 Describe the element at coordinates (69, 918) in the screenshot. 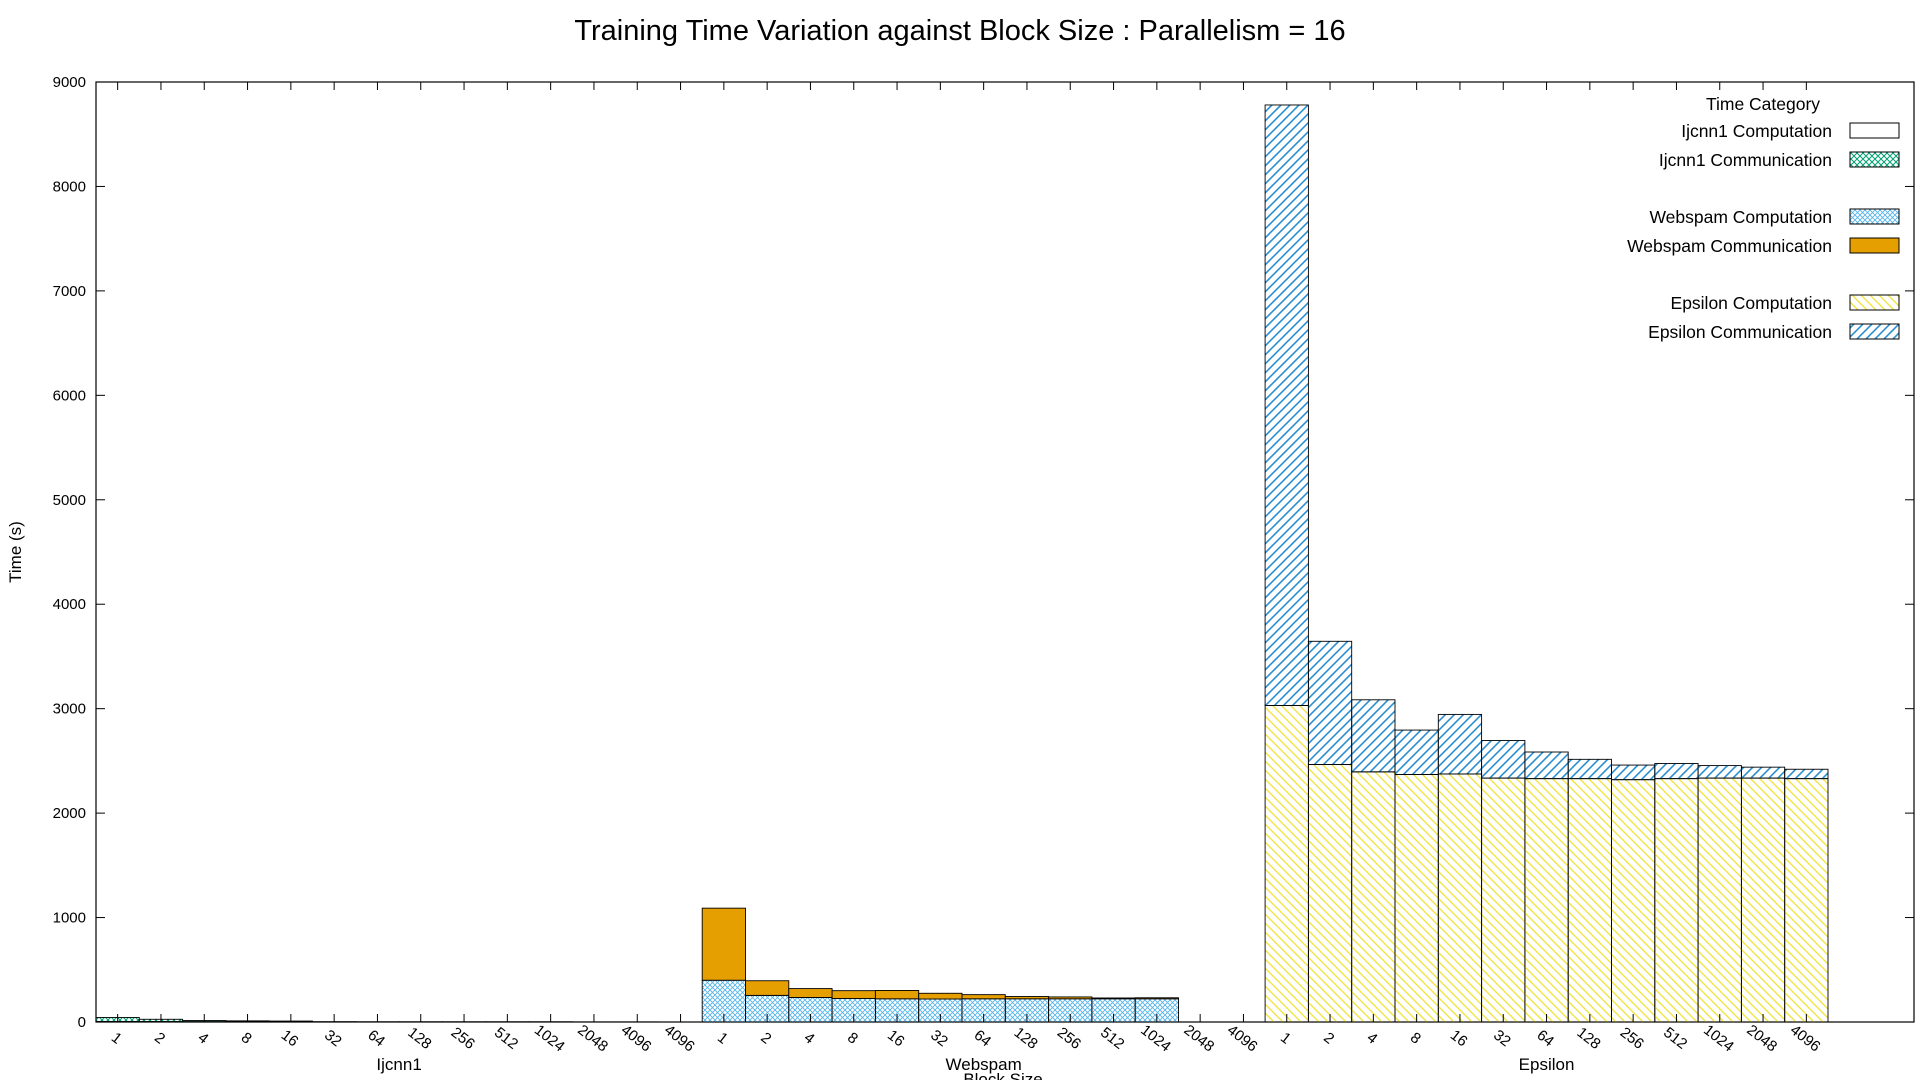

I see `y-tick-label: 1000` at that location.